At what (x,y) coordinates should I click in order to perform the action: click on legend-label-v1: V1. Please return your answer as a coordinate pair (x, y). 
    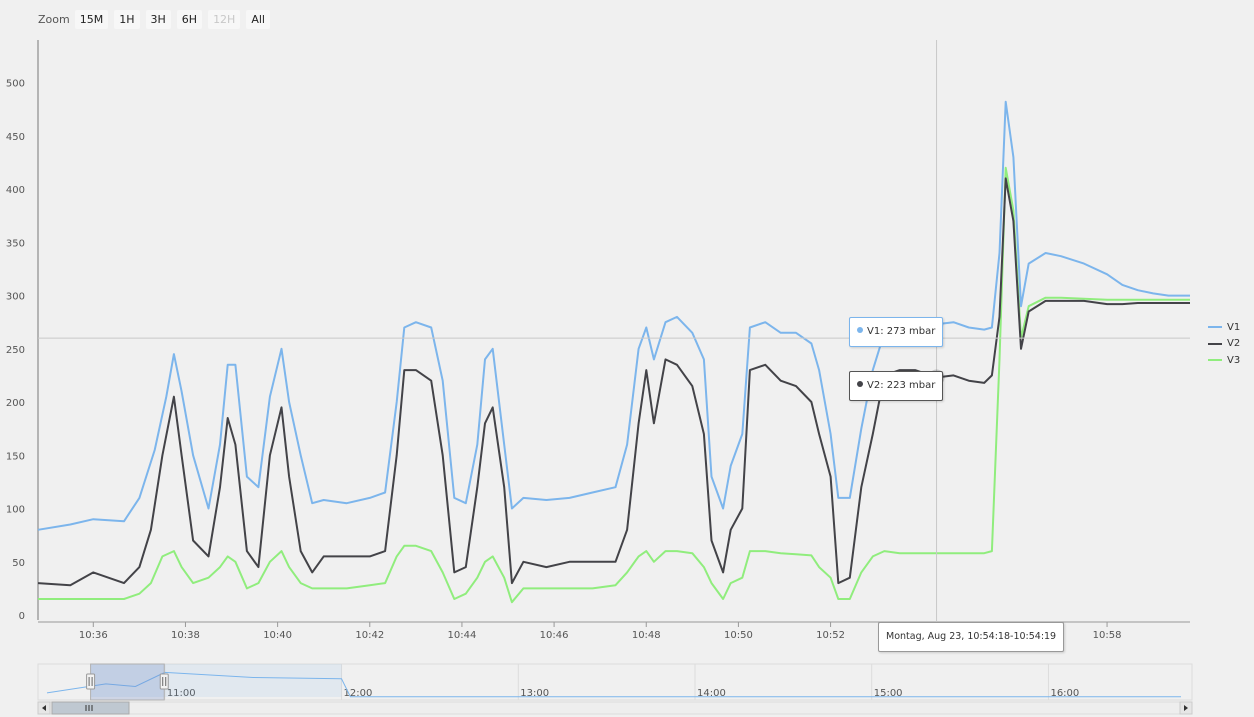
    Looking at the image, I should click on (1234, 327).